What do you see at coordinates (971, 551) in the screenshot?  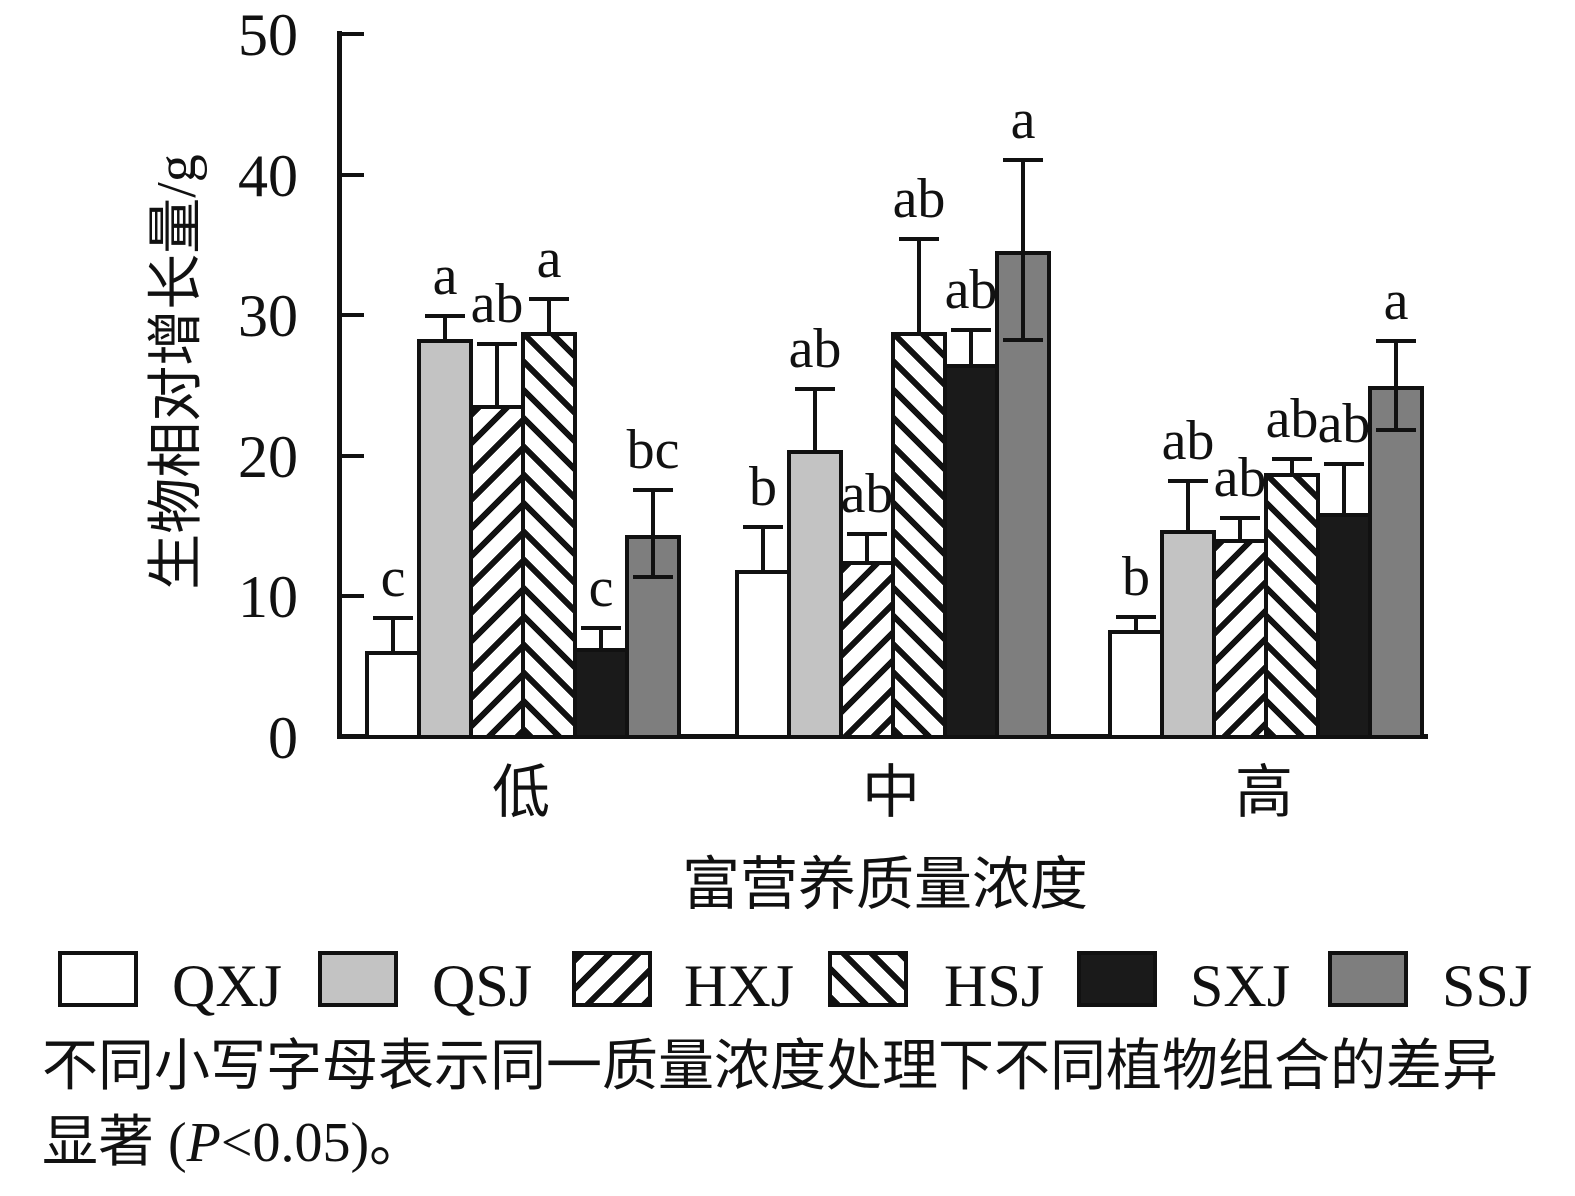 I see `bar-SXJ-中` at bounding box center [971, 551].